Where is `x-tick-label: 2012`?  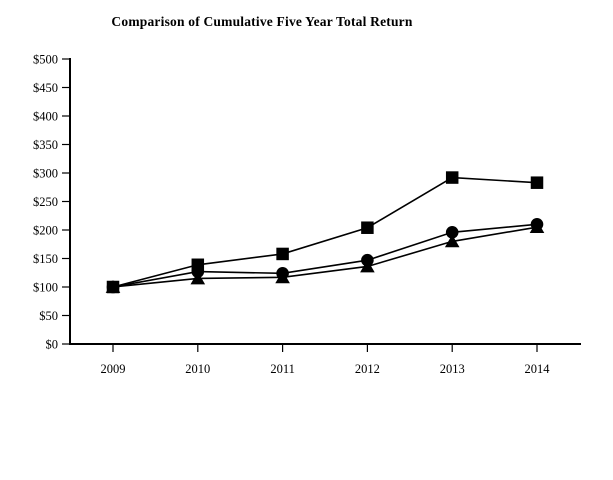 x-tick-label: 2012 is located at coordinates (367, 369).